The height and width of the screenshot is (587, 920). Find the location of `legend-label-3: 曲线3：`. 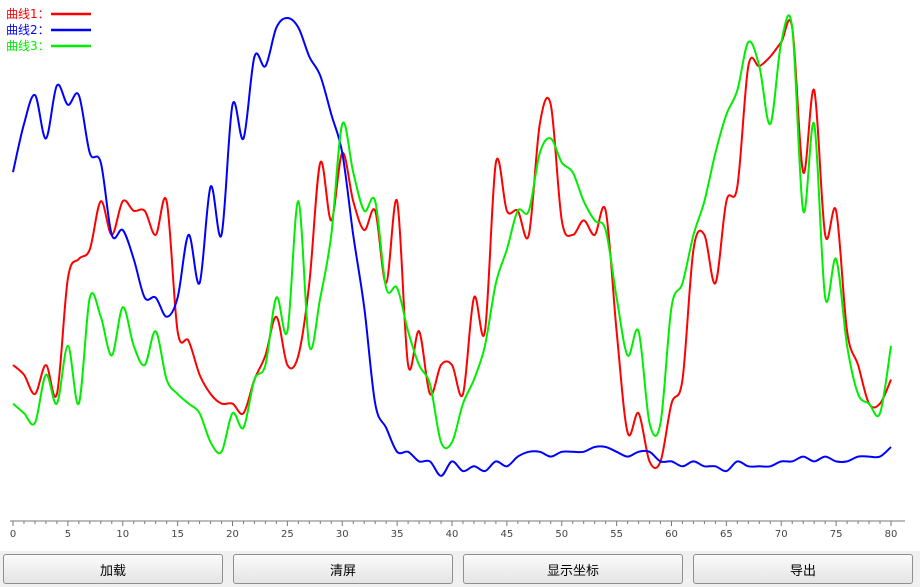

legend-label-3: 曲线3： is located at coordinates (28, 46).